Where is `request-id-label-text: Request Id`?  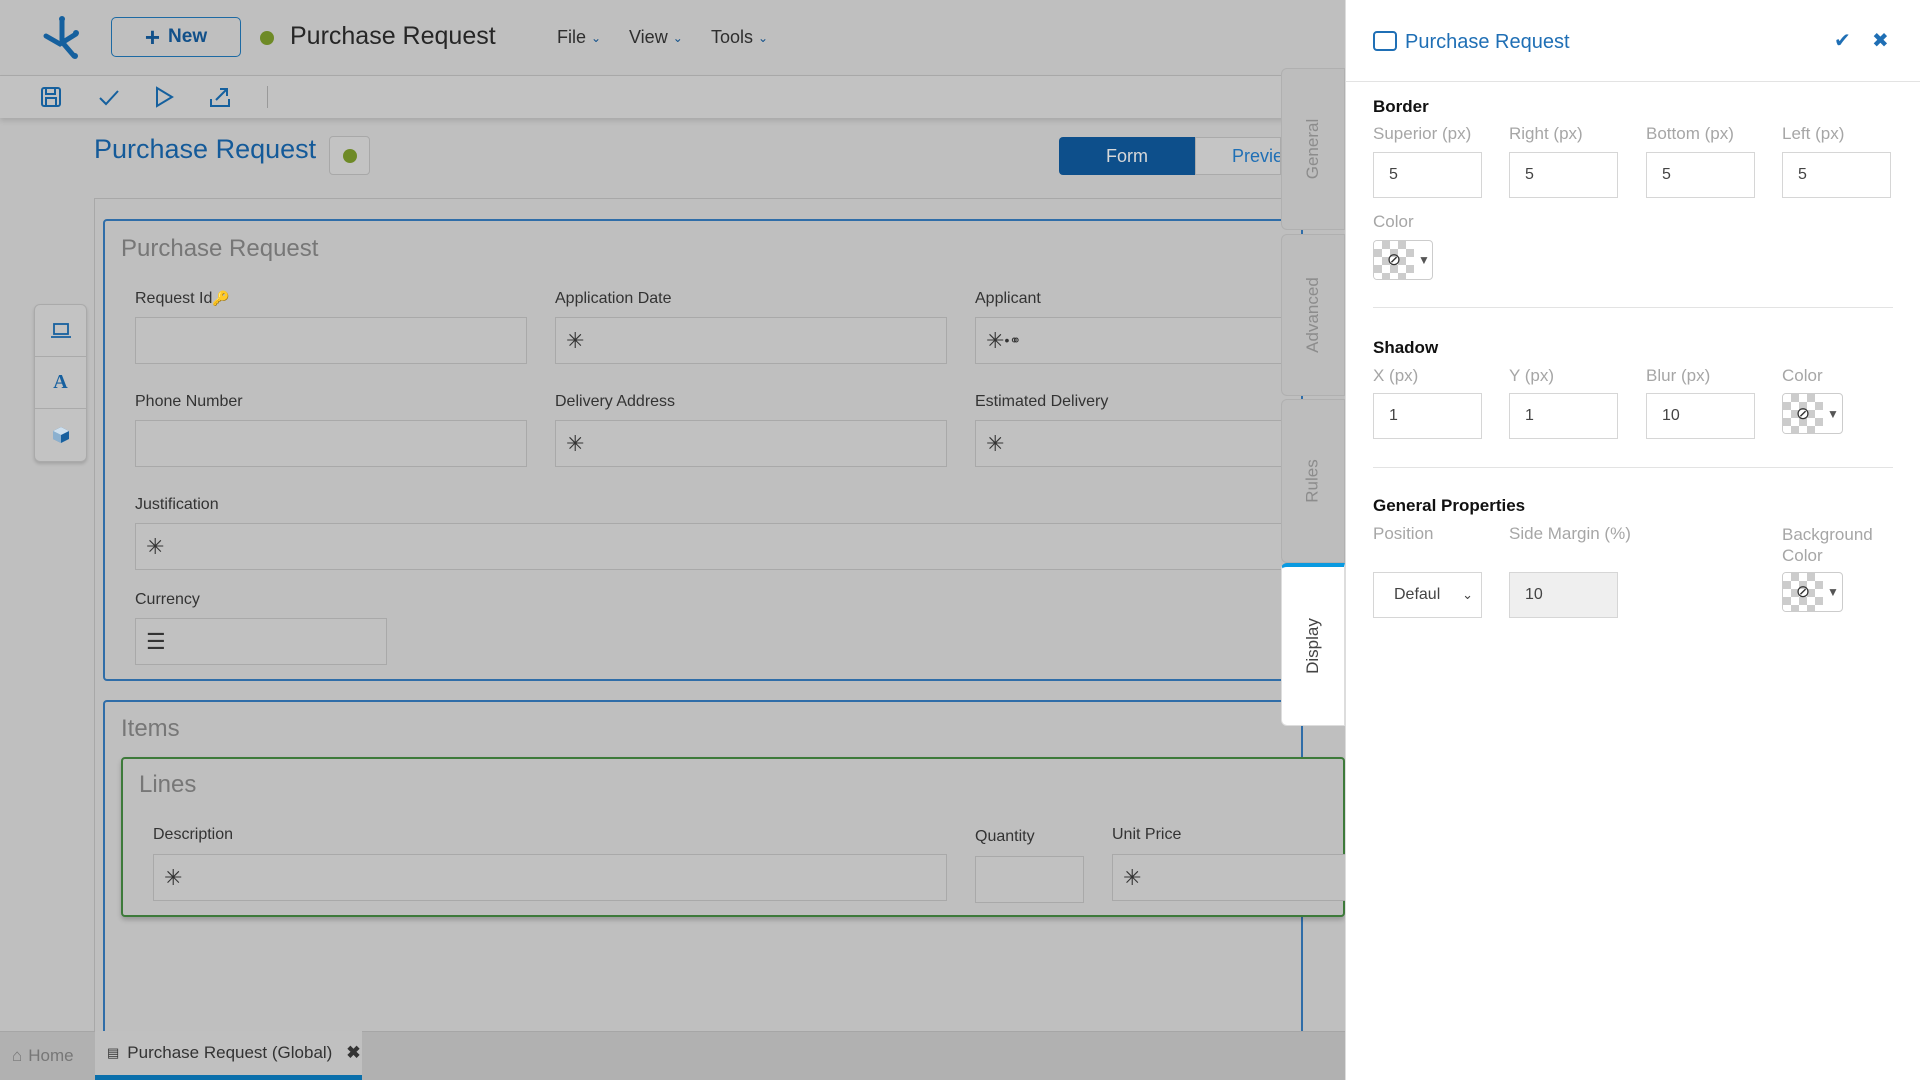 request-id-label-text: Request Id is located at coordinates (174, 298).